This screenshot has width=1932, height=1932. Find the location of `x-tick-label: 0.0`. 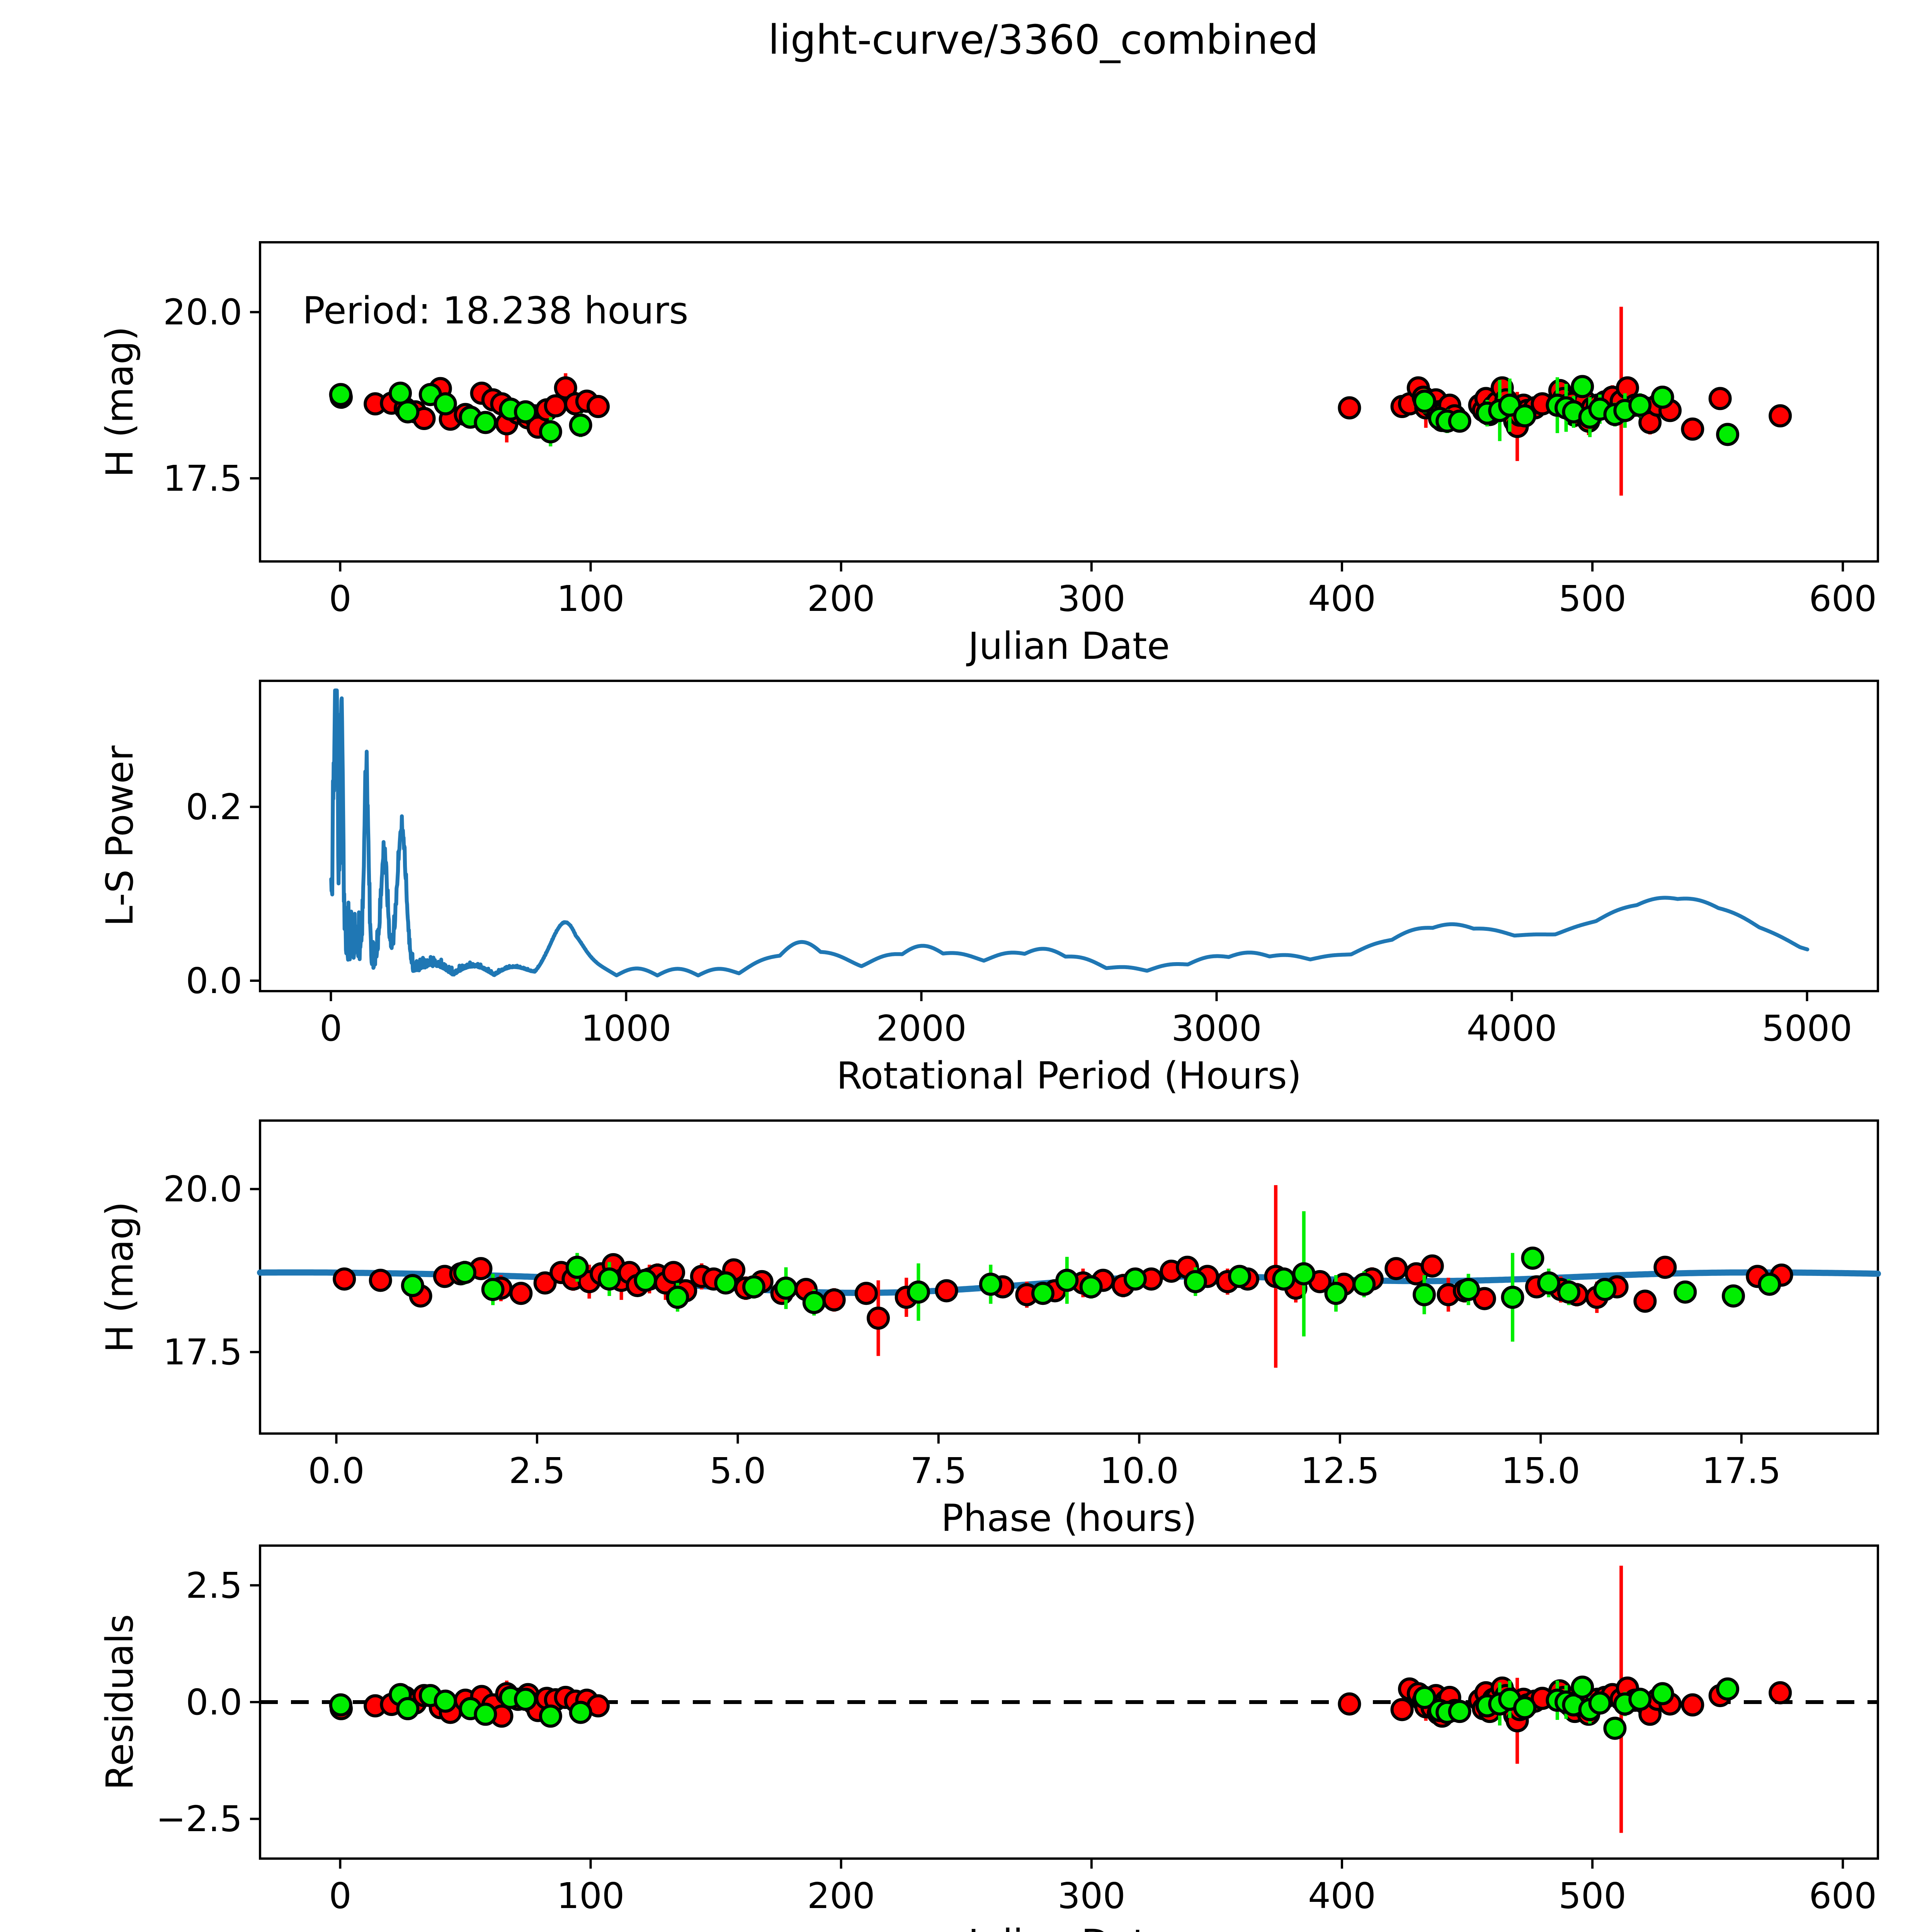

x-tick-label: 0.0 is located at coordinates (336, 1471).